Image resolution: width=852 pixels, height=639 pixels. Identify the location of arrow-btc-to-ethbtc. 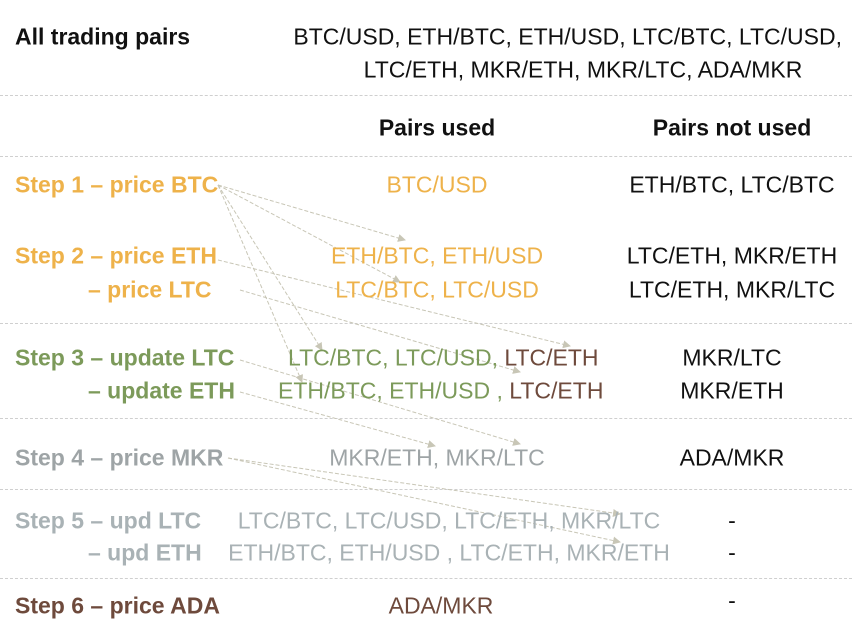
(311, 213).